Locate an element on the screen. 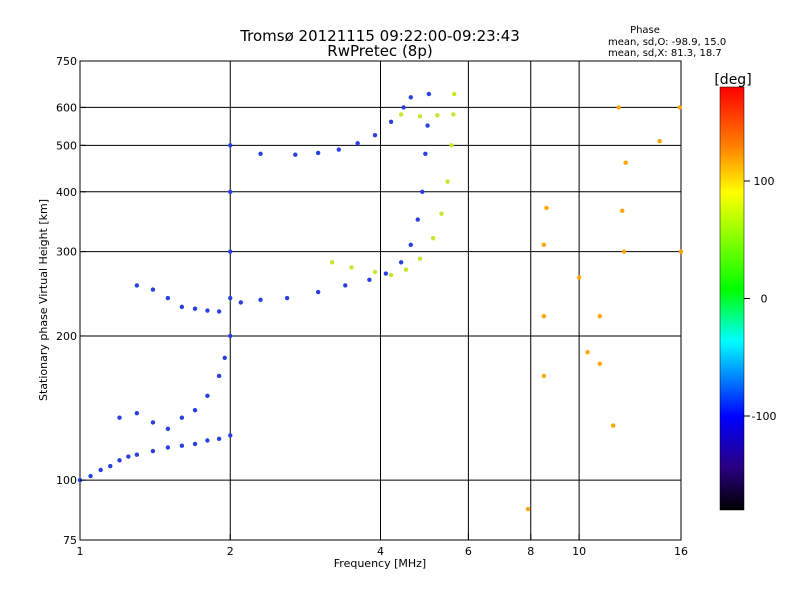 The width and height of the screenshot is (800, 600). y-tick-label: 75 is located at coordinates (70, 540).